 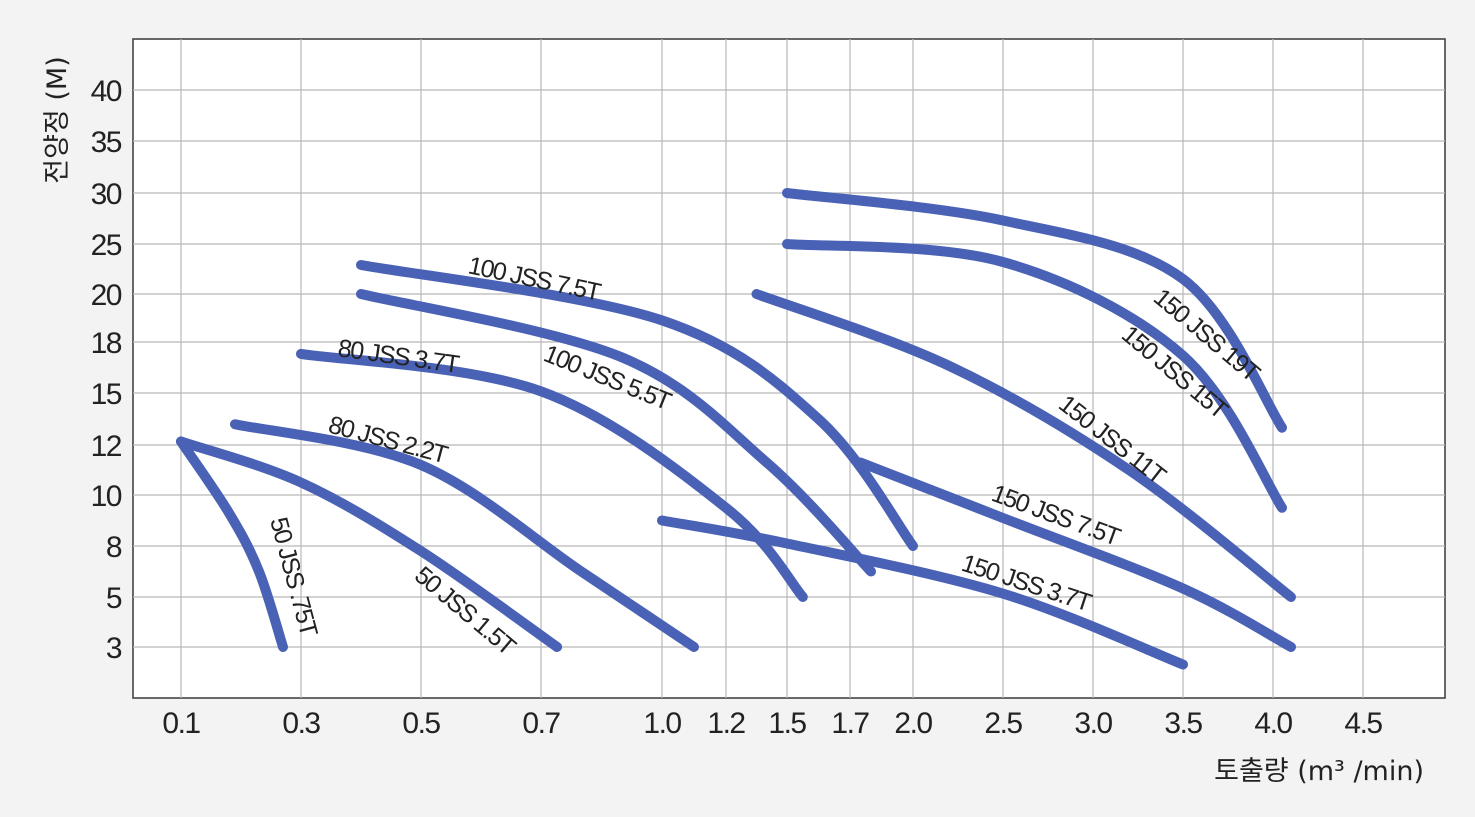 What do you see at coordinates (421, 723) in the screenshot?
I see `x-tick-label: 0.5` at bounding box center [421, 723].